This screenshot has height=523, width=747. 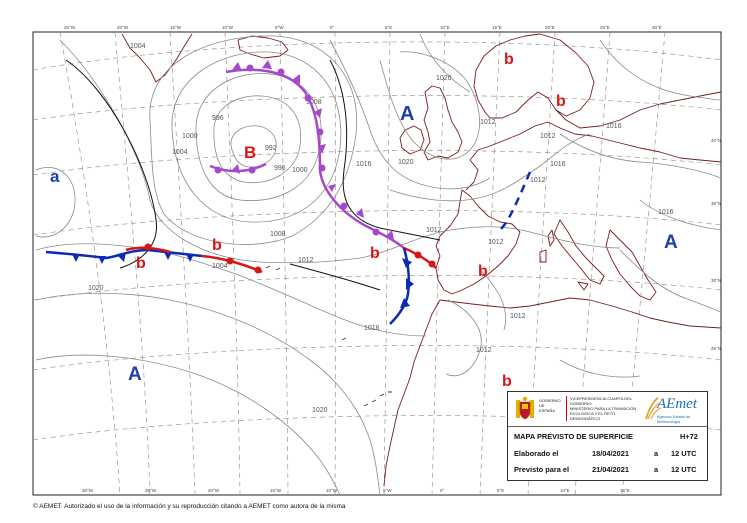 What do you see at coordinates (412, 393) in the screenshot?
I see `west-africa-coast` at bounding box center [412, 393].